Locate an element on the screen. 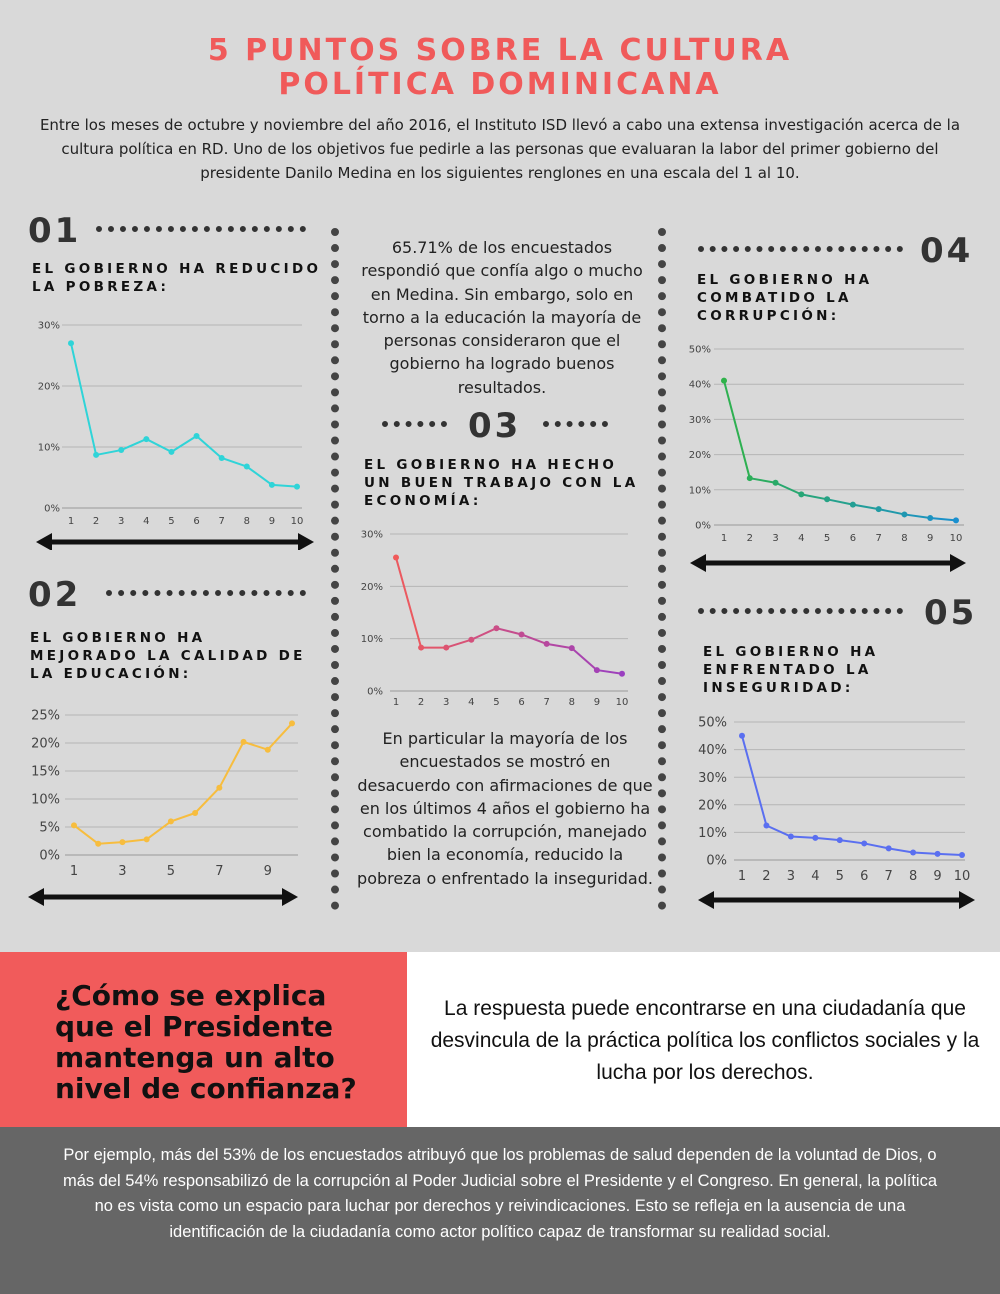 This screenshot has width=1000, height=1294. point-03-number: 03 is located at coordinates (495, 426).